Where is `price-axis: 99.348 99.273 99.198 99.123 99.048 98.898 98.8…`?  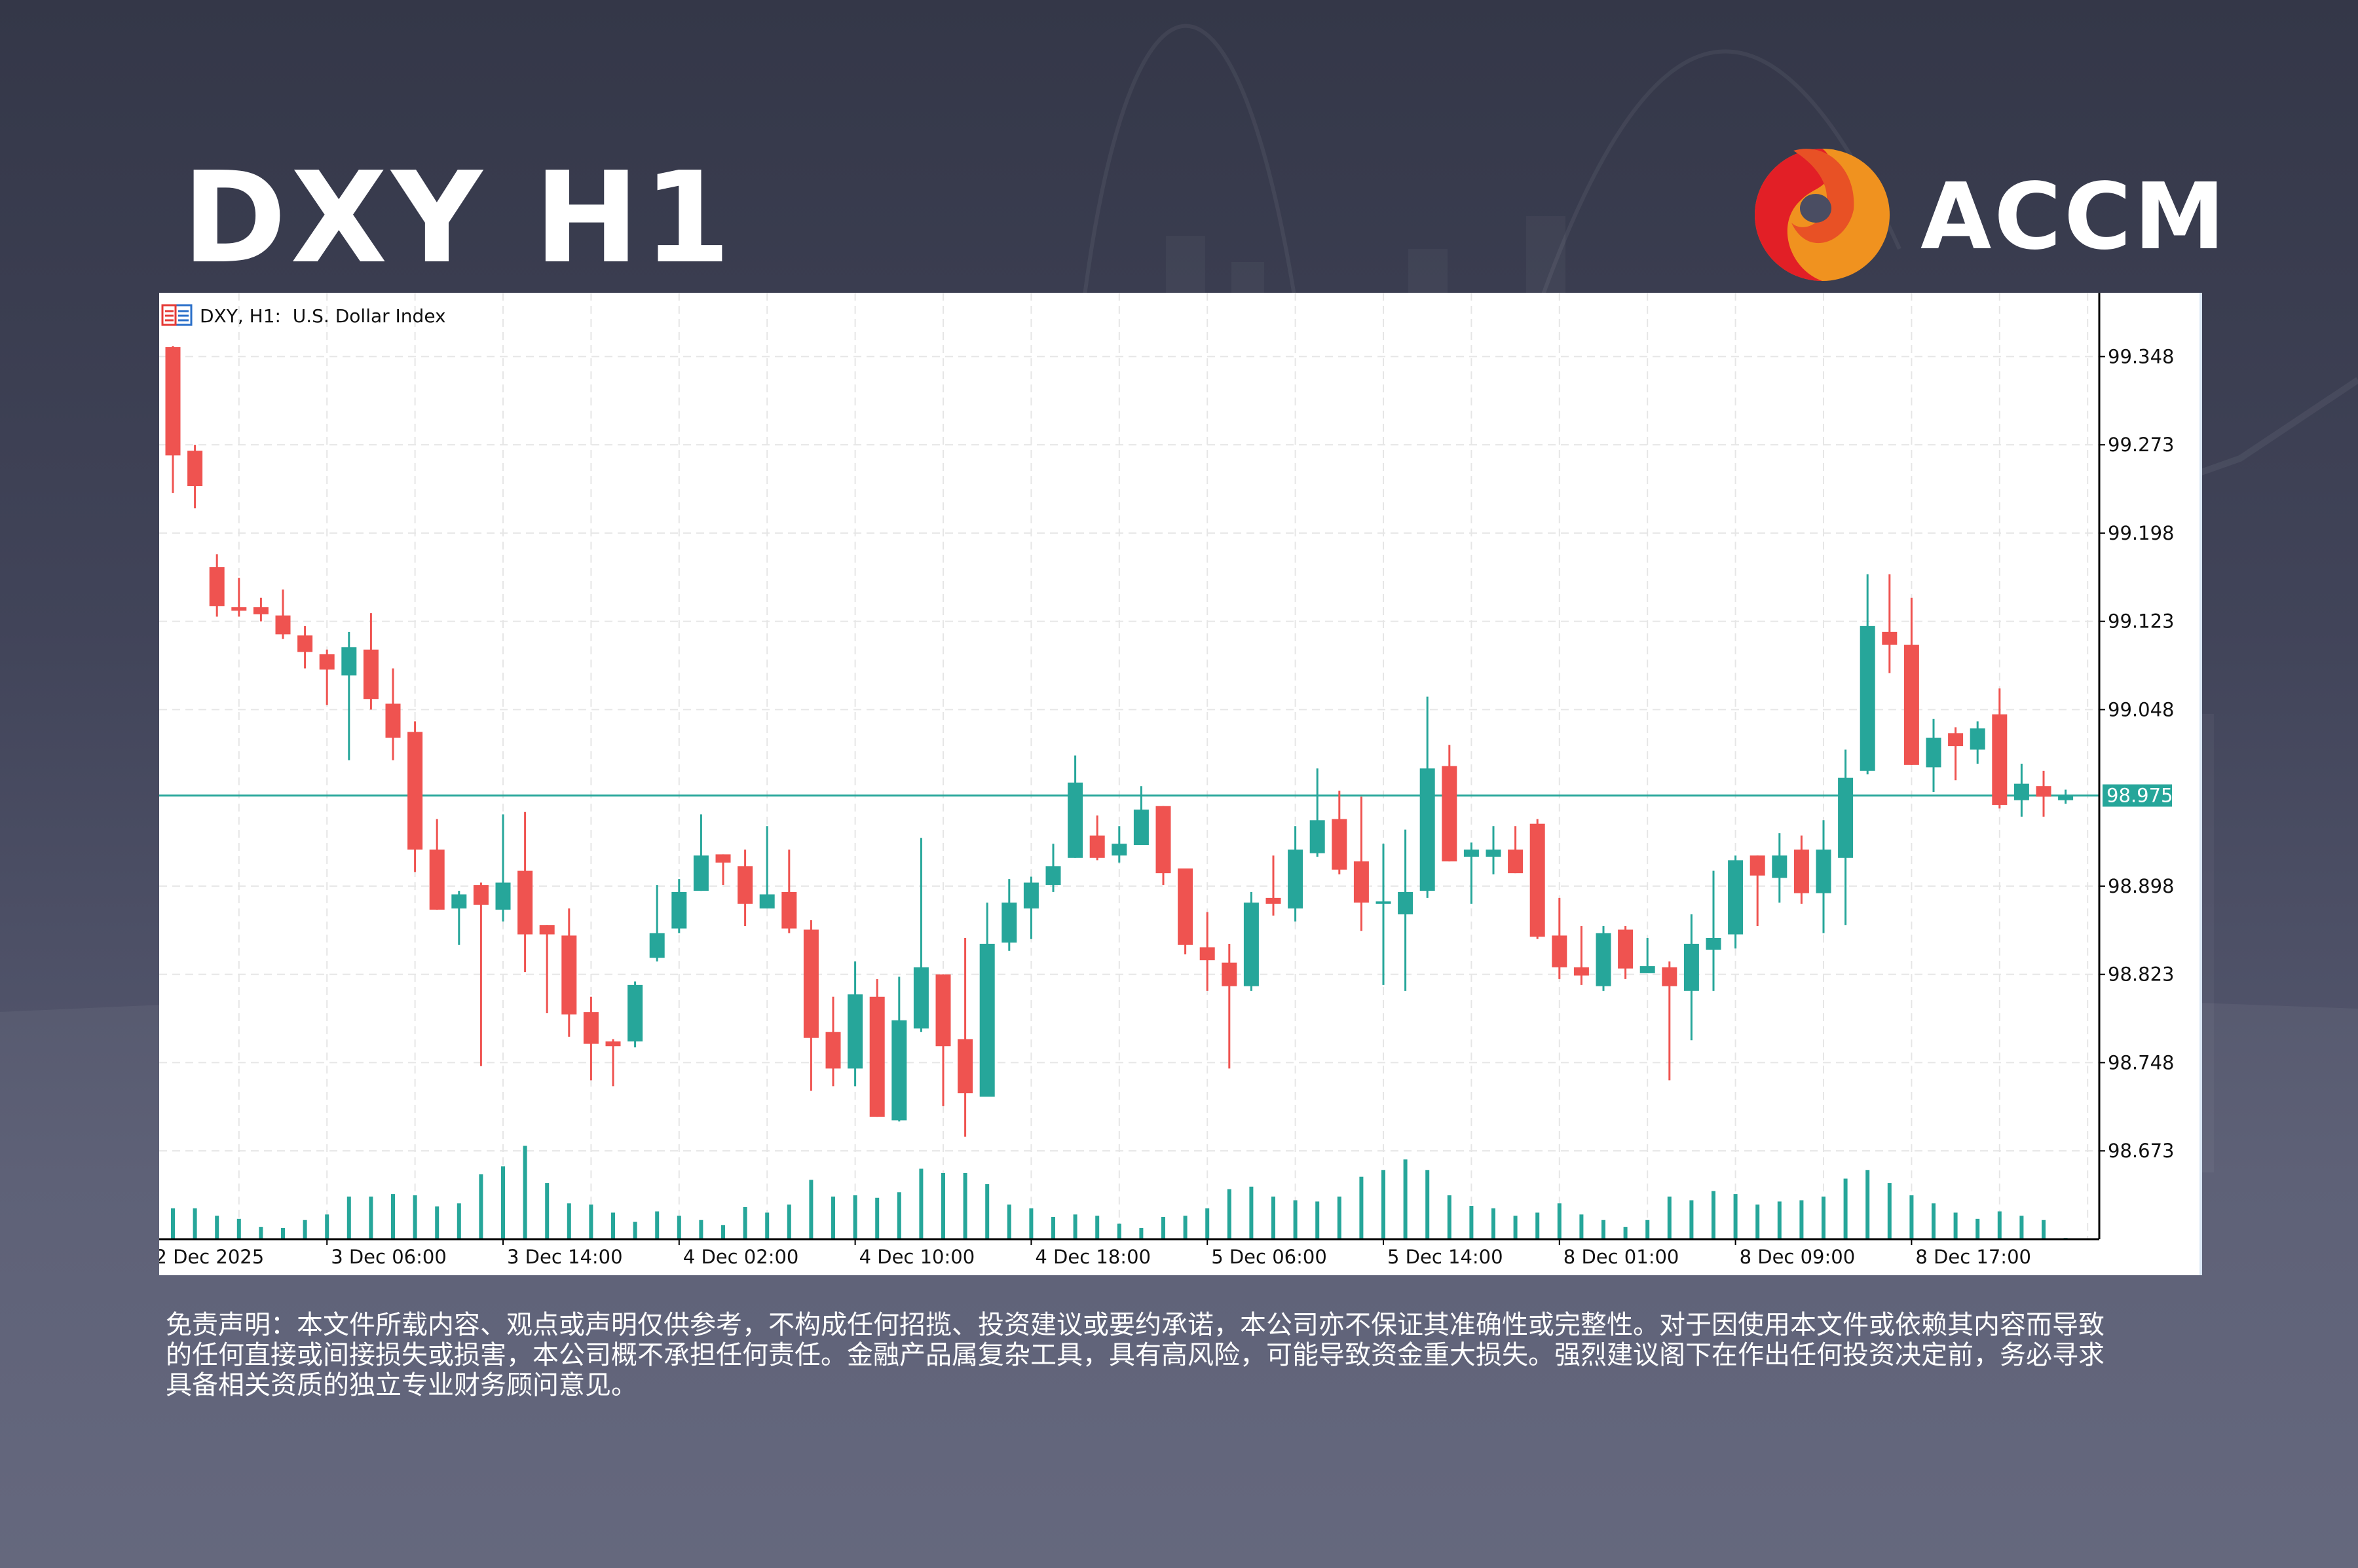
price-axis: 99.348 99.273 99.198 99.123 99.048 98.898 98.8… is located at coordinates (2136, 753).